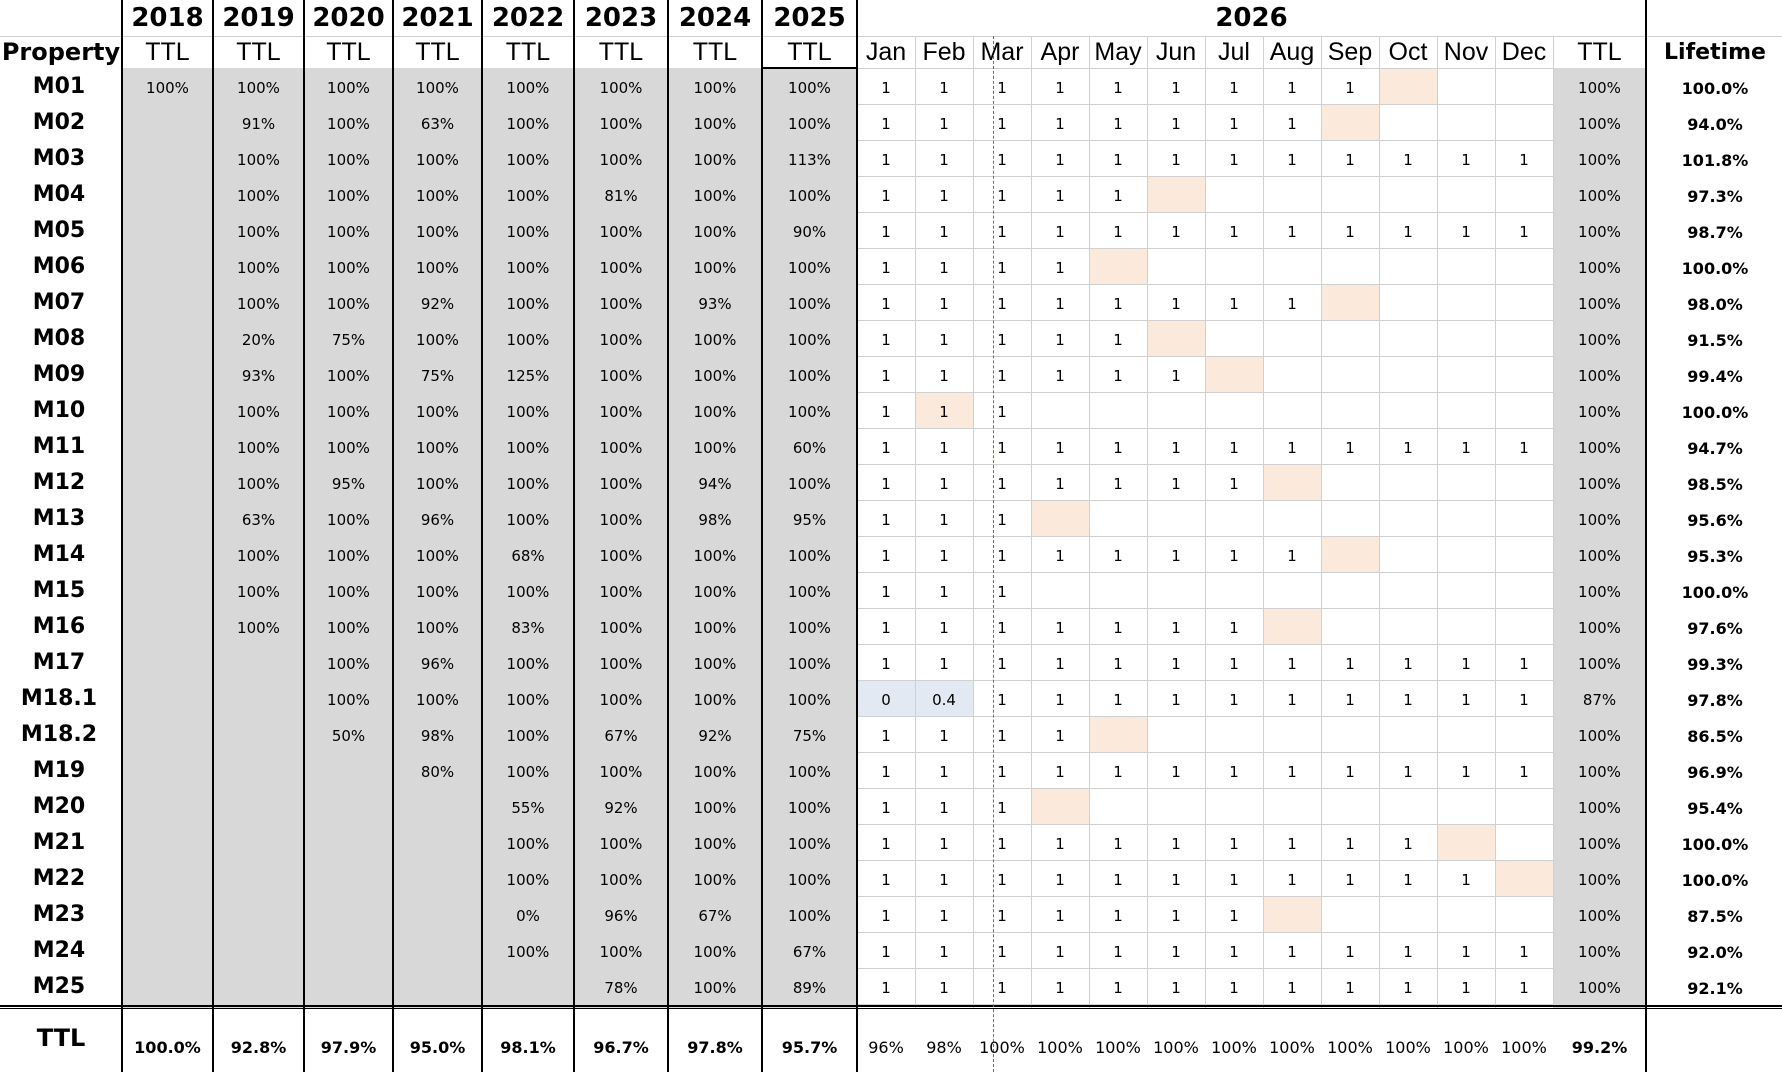 This screenshot has height=1072, width=1782. What do you see at coordinates (809, 1047) in the screenshot?
I see `year-total-value: 95.7%` at bounding box center [809, 1047].